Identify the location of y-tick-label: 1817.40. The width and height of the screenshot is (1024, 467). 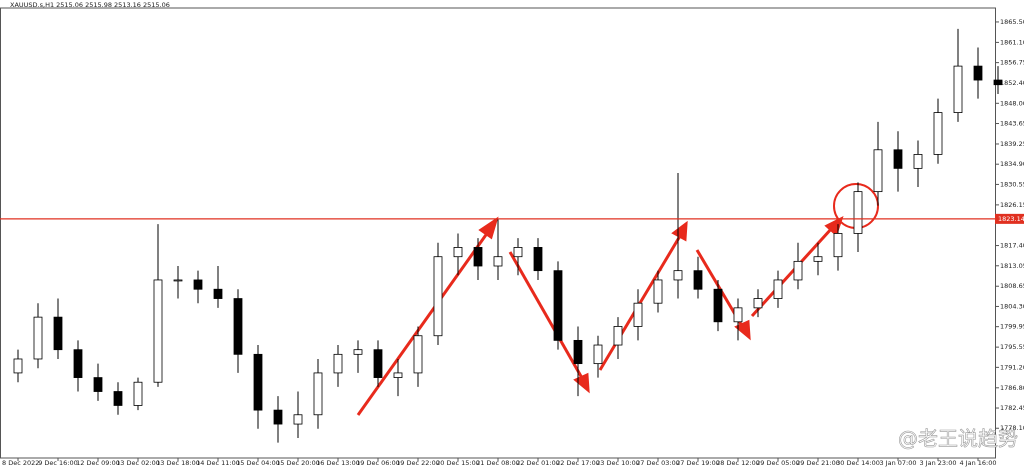
(1012, 246).